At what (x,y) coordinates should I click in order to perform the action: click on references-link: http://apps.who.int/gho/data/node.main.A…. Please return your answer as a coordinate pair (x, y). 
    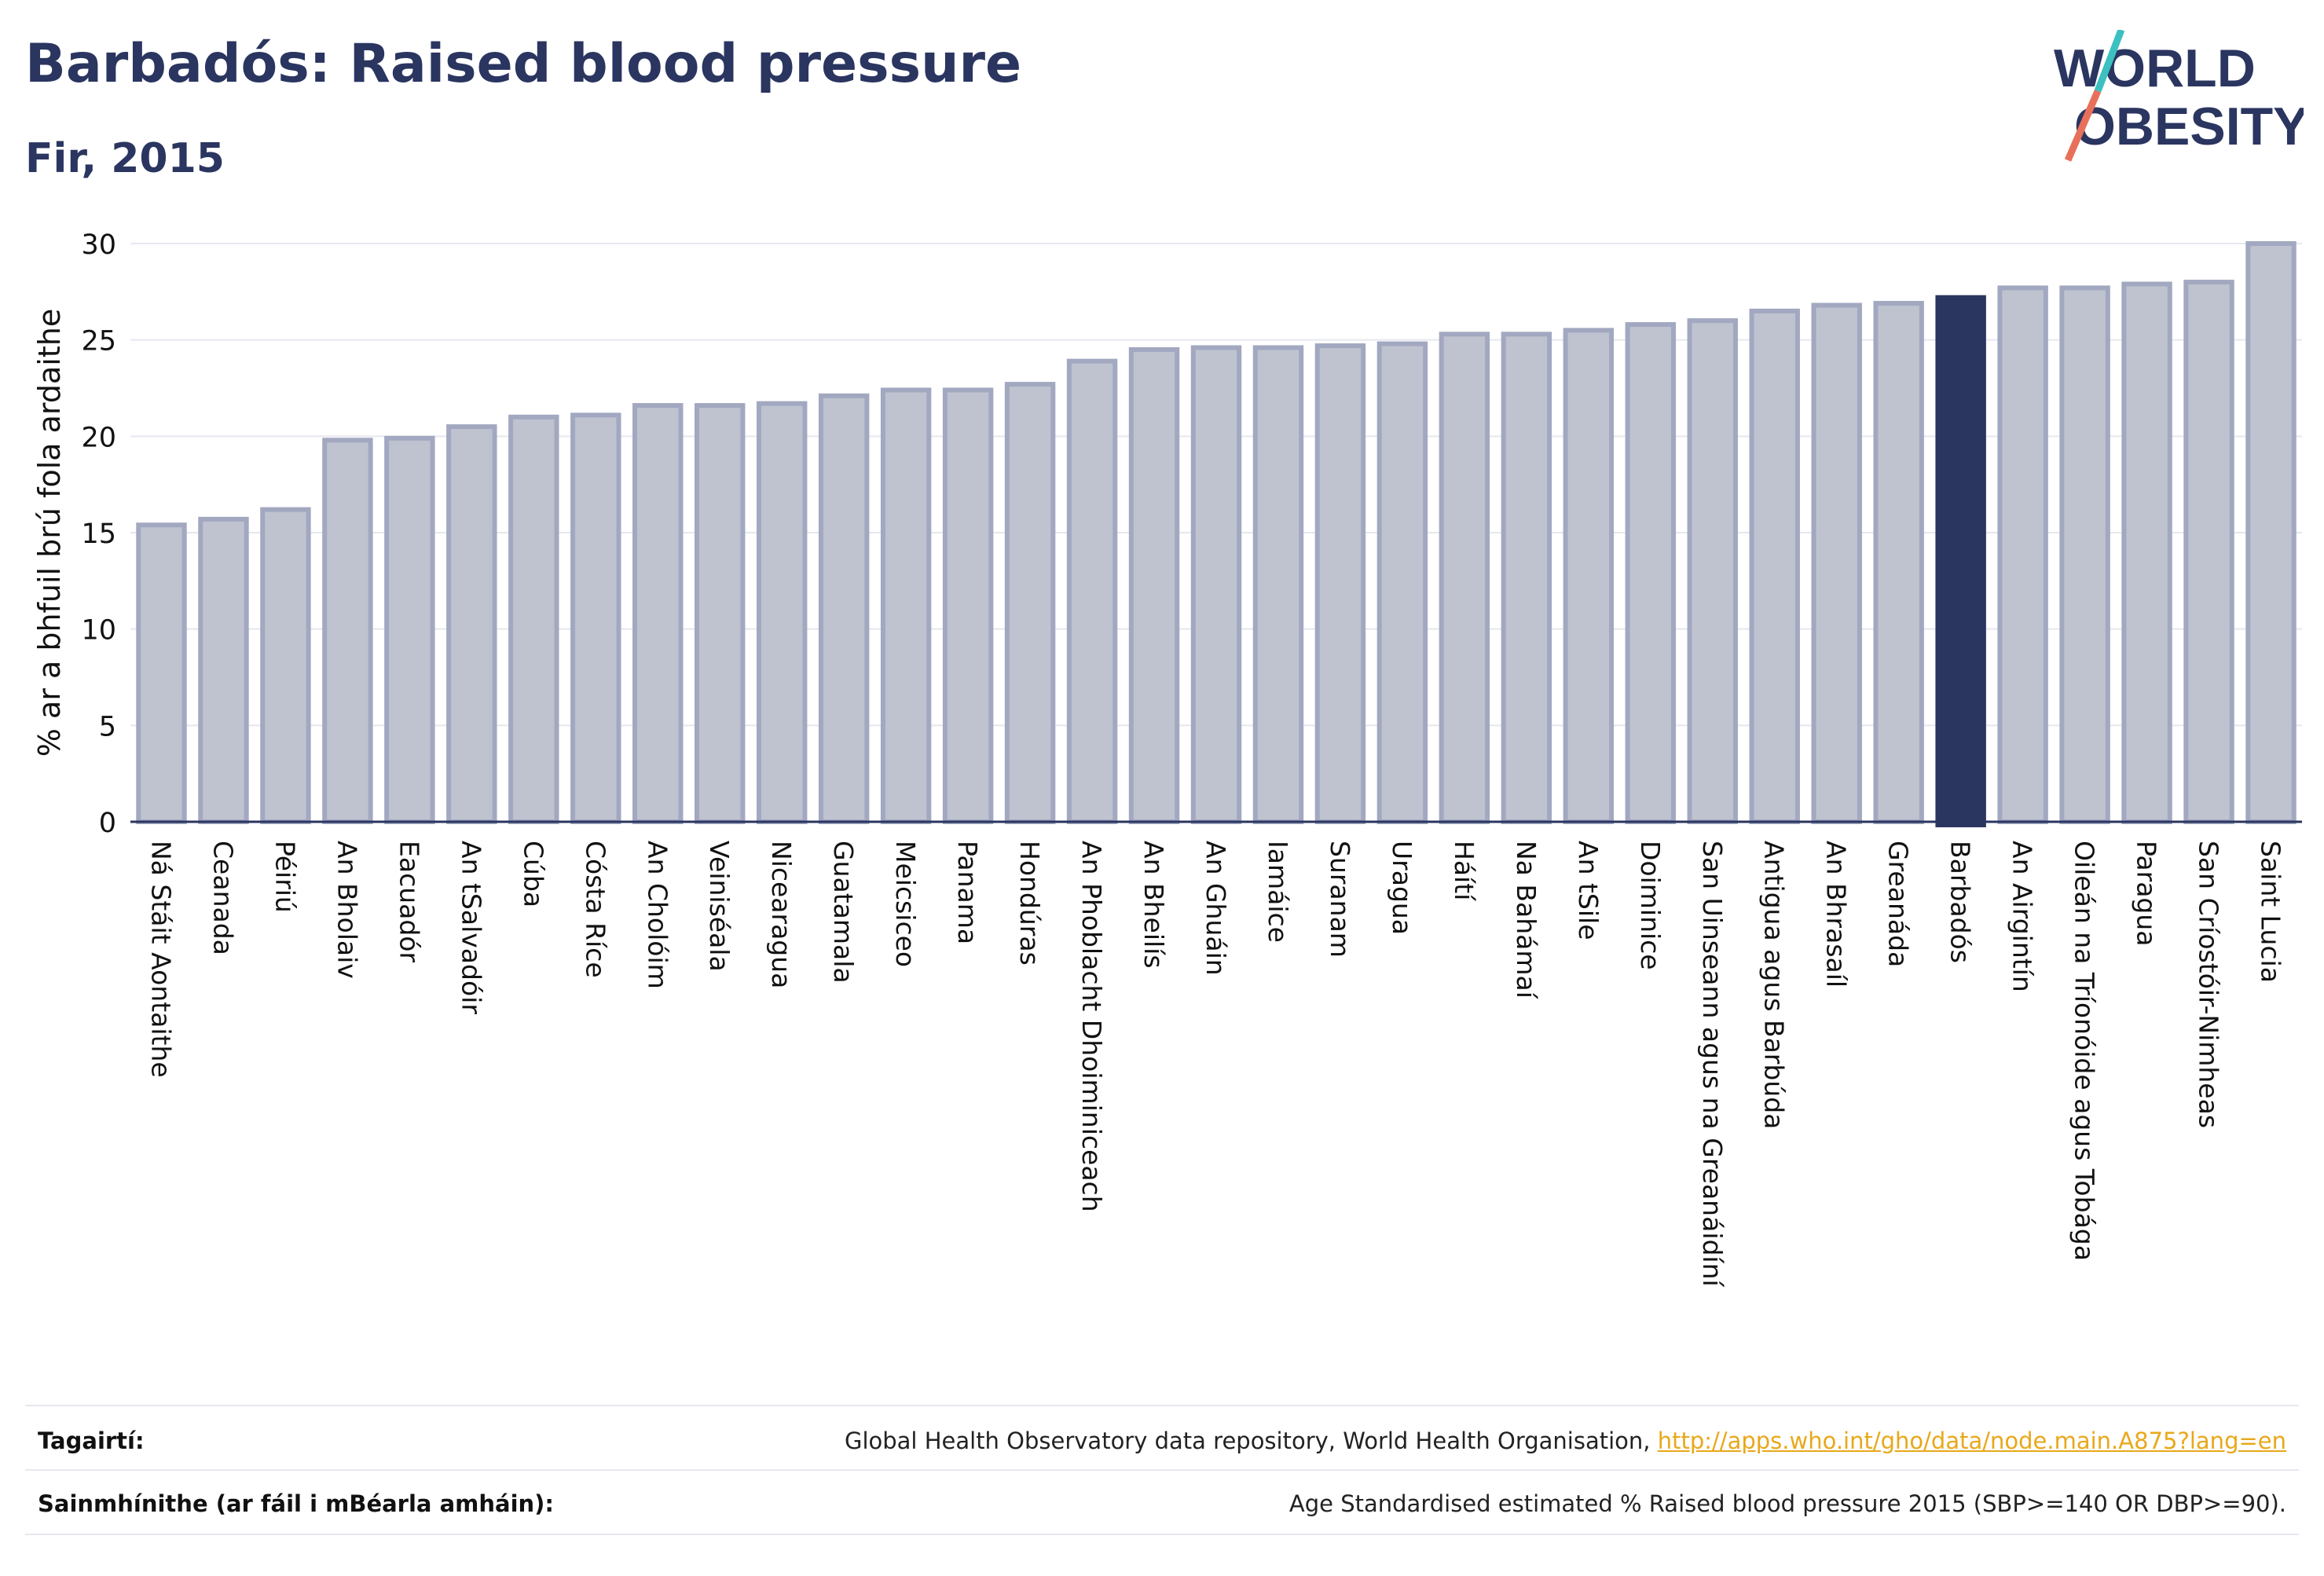
    Looking at the image, I should click on (1971, 1441).